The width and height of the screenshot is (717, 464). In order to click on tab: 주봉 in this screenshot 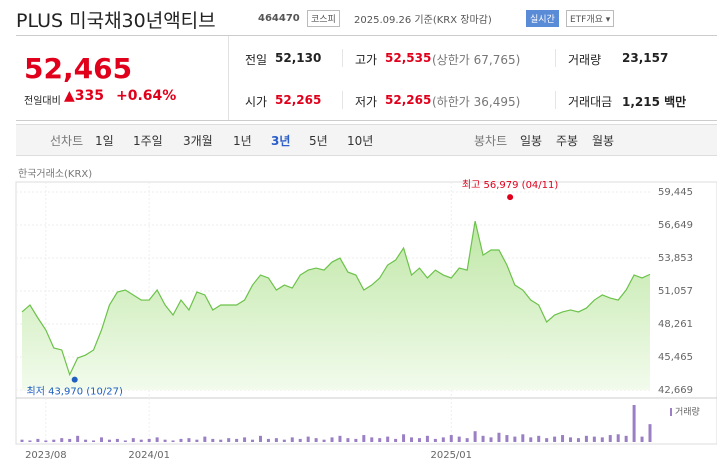, I will do `click(567, 141)`.